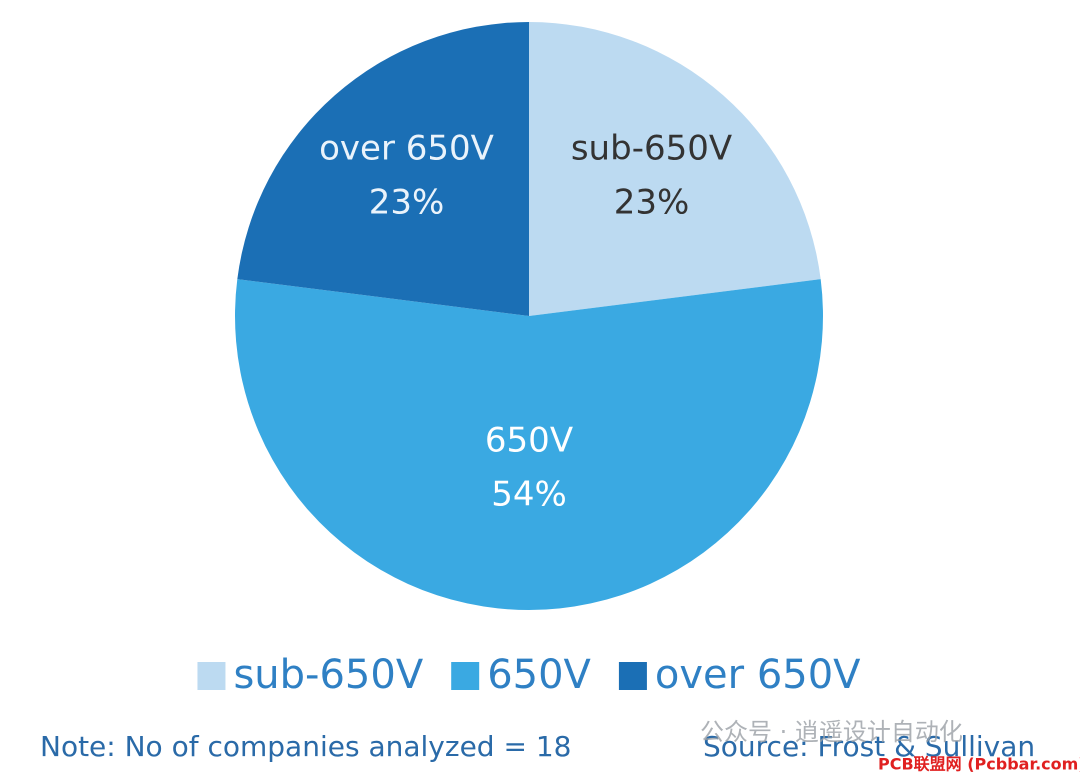 This screenshot has height=778, width=1080. What do you see at coordinates (539, 675) in the screenshot?
I see `legend-label: 650V` at bounding box center [539, 675].